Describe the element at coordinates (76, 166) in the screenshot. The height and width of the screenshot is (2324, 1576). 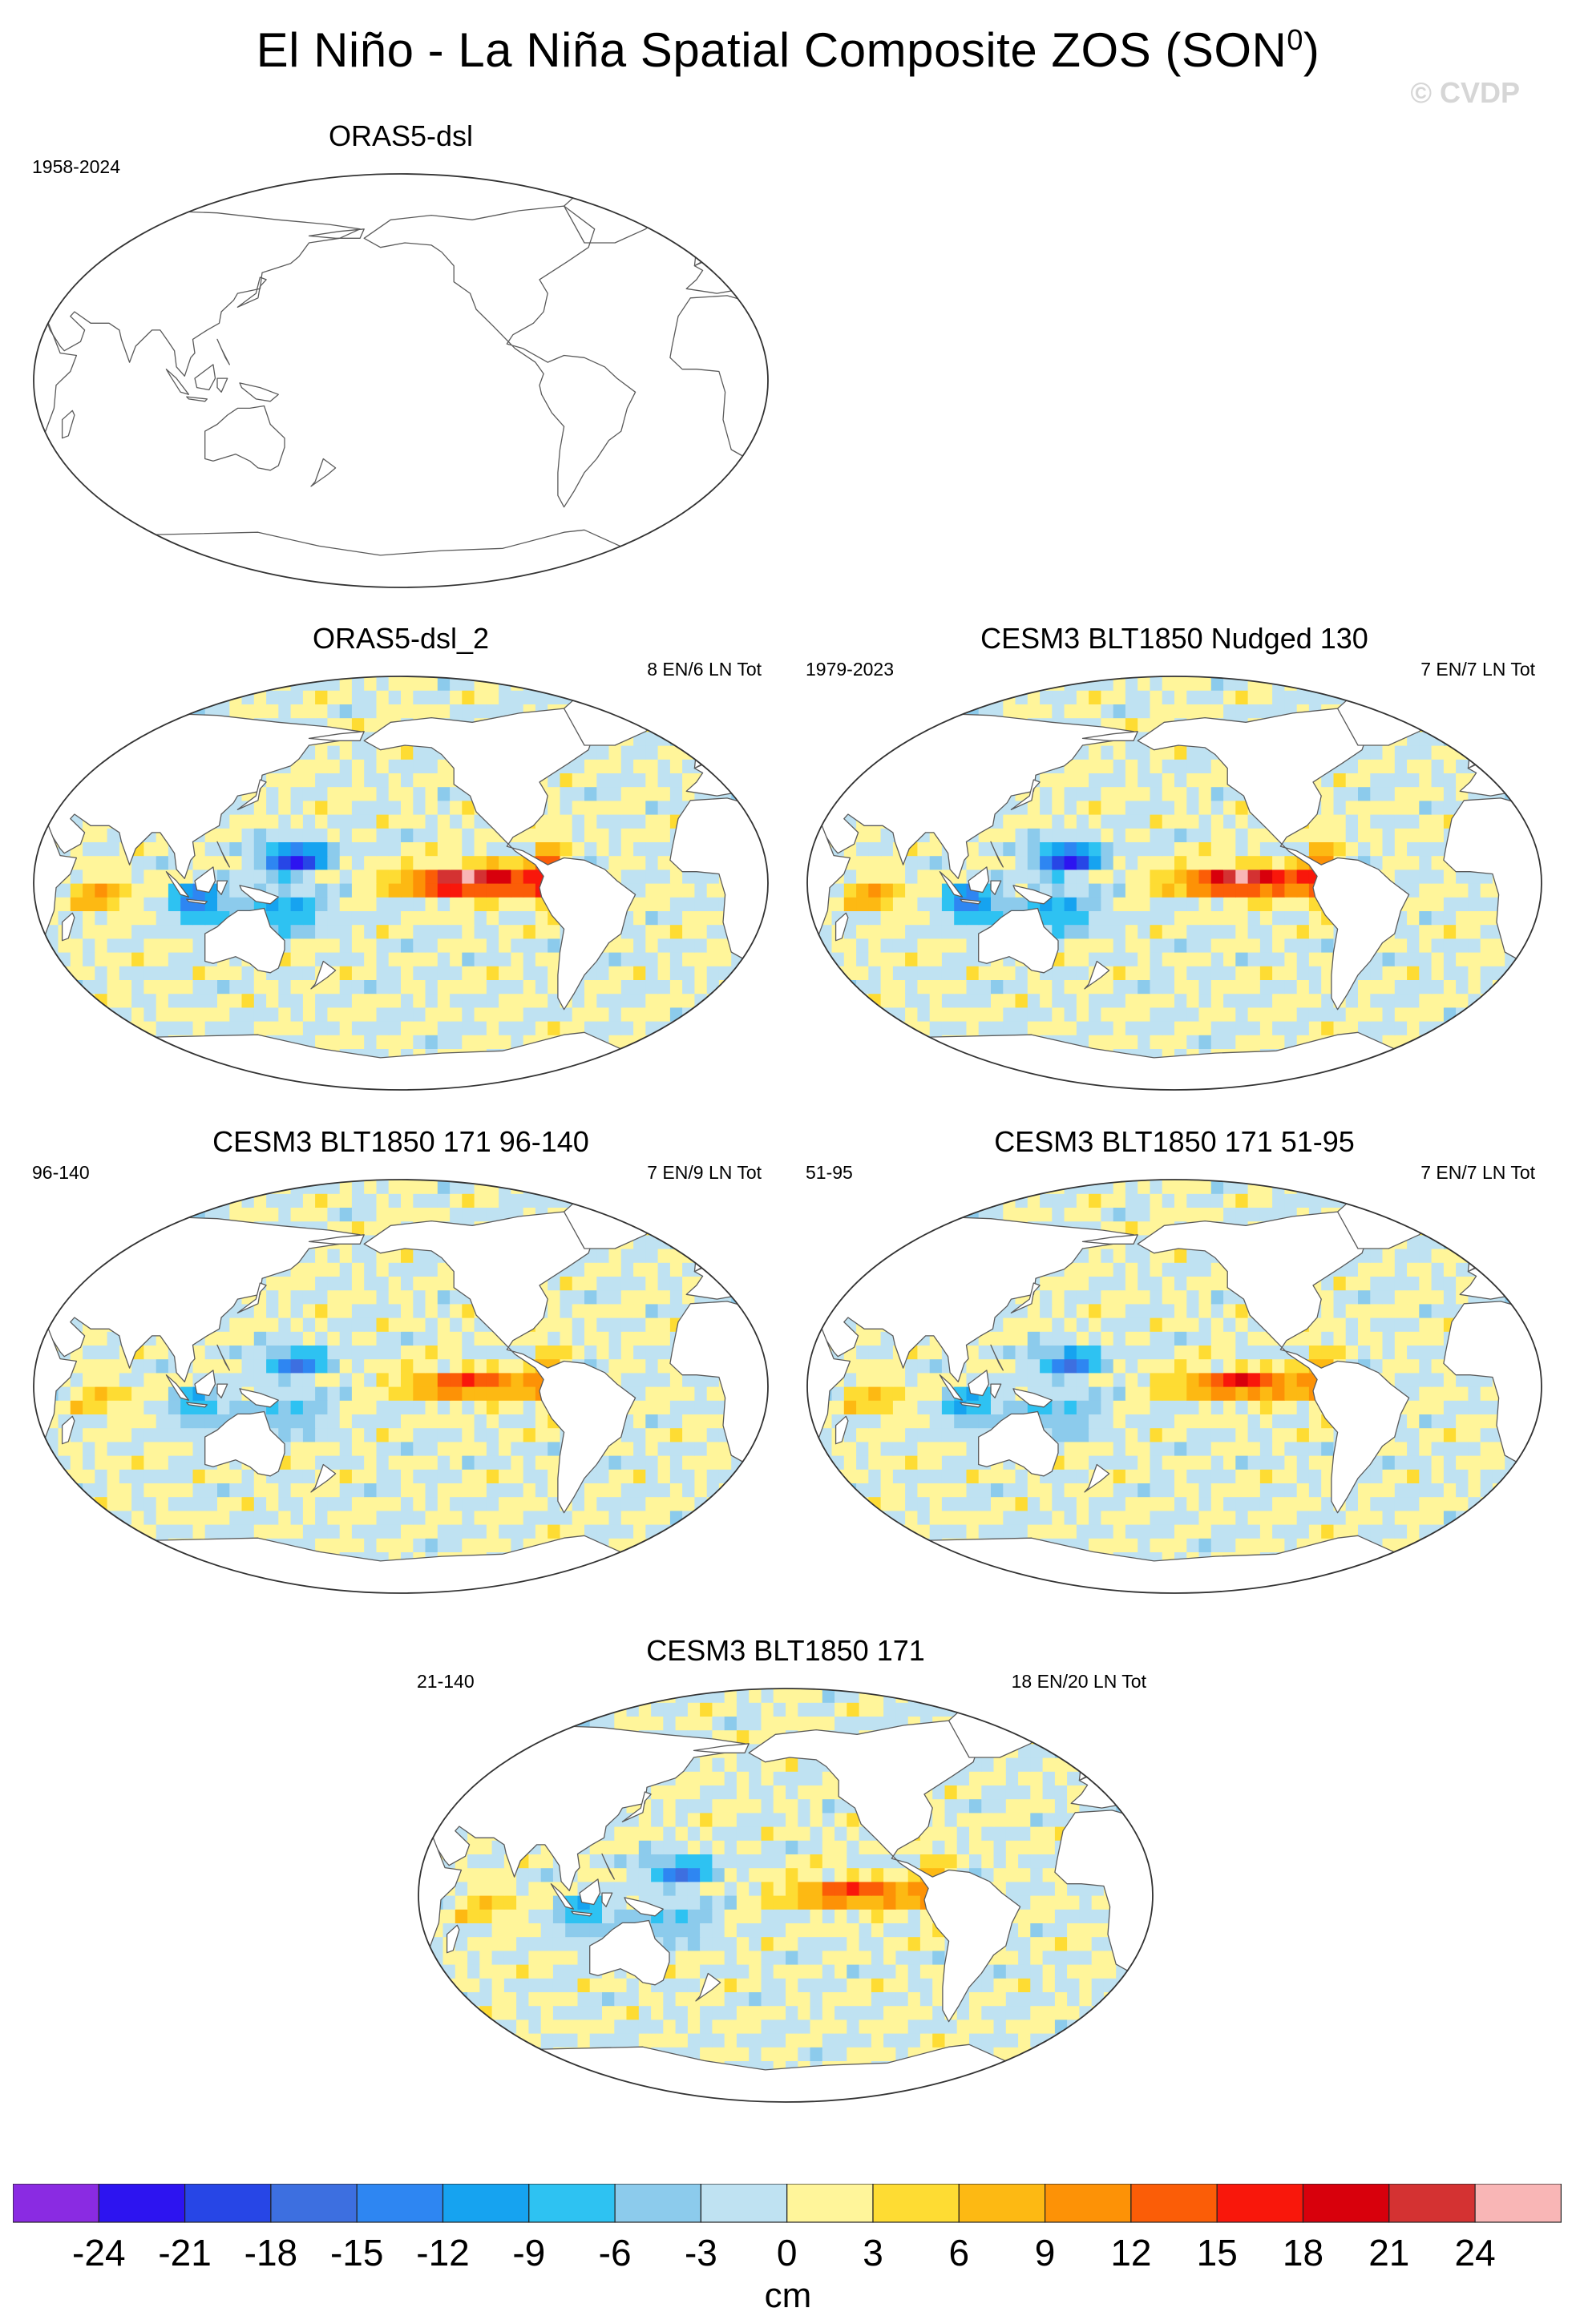
I see `panel-period-label: 1958-2024` at that location.